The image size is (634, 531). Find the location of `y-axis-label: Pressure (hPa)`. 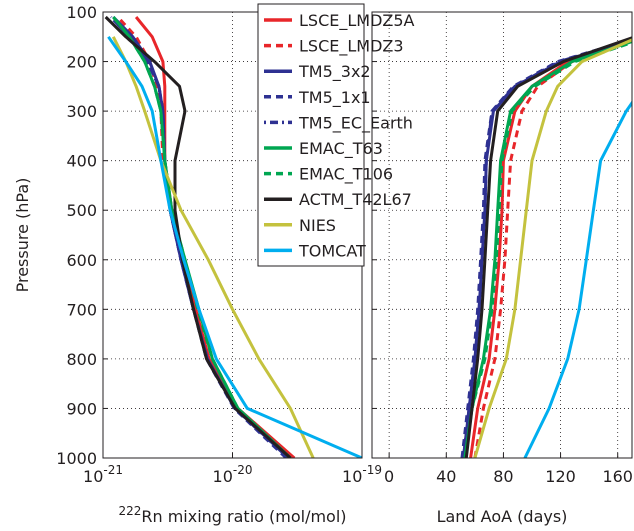

y-axis-label: Pressure (hPa) is located at coordinates (22, 235).